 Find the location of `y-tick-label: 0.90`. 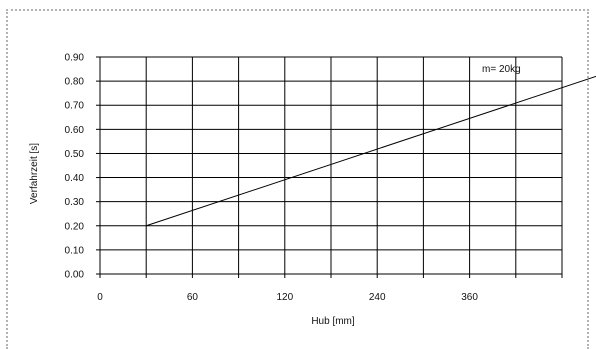

y-tick-label: 0.90 is located at coordinates (75, 58).